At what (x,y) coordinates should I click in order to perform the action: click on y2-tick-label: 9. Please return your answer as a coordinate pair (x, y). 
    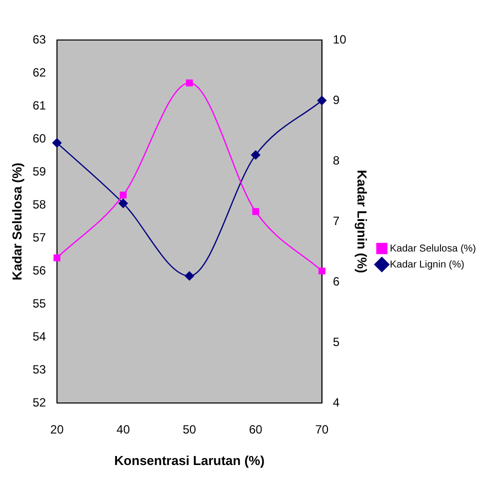
    Looking at the image, I should click on (336, 99).